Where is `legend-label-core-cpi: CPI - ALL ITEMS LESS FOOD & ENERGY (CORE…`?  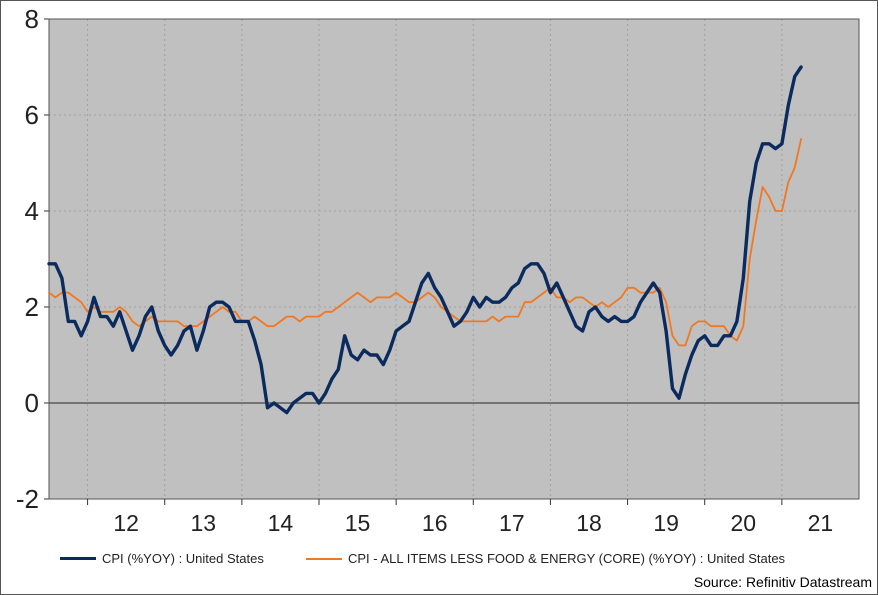 legend-label-core-cpi: CPI - ALL ITEMS LESS FOOD & ENERGY (CORE… is located at coordinates (567, 558).